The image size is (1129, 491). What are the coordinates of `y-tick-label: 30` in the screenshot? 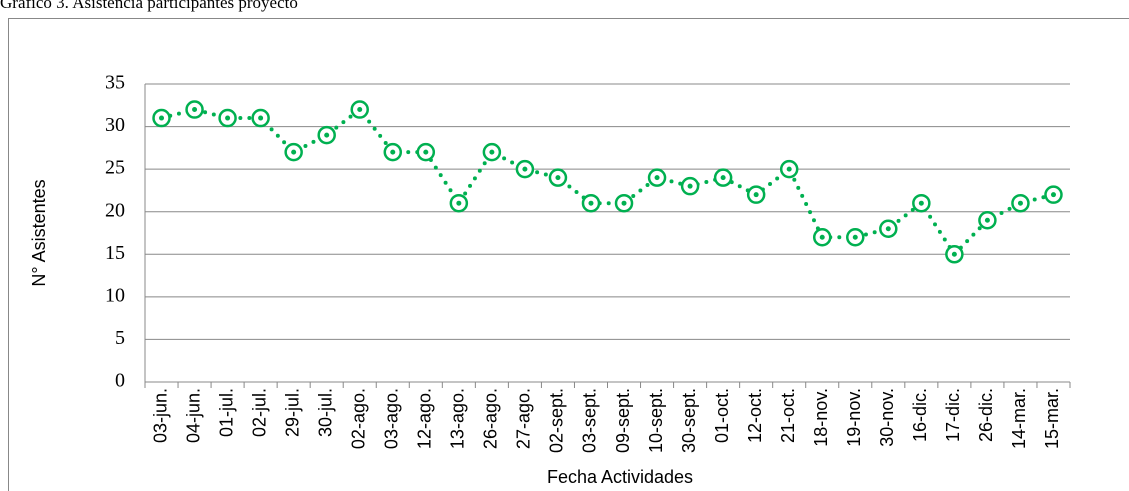 It's located at (115, 125).